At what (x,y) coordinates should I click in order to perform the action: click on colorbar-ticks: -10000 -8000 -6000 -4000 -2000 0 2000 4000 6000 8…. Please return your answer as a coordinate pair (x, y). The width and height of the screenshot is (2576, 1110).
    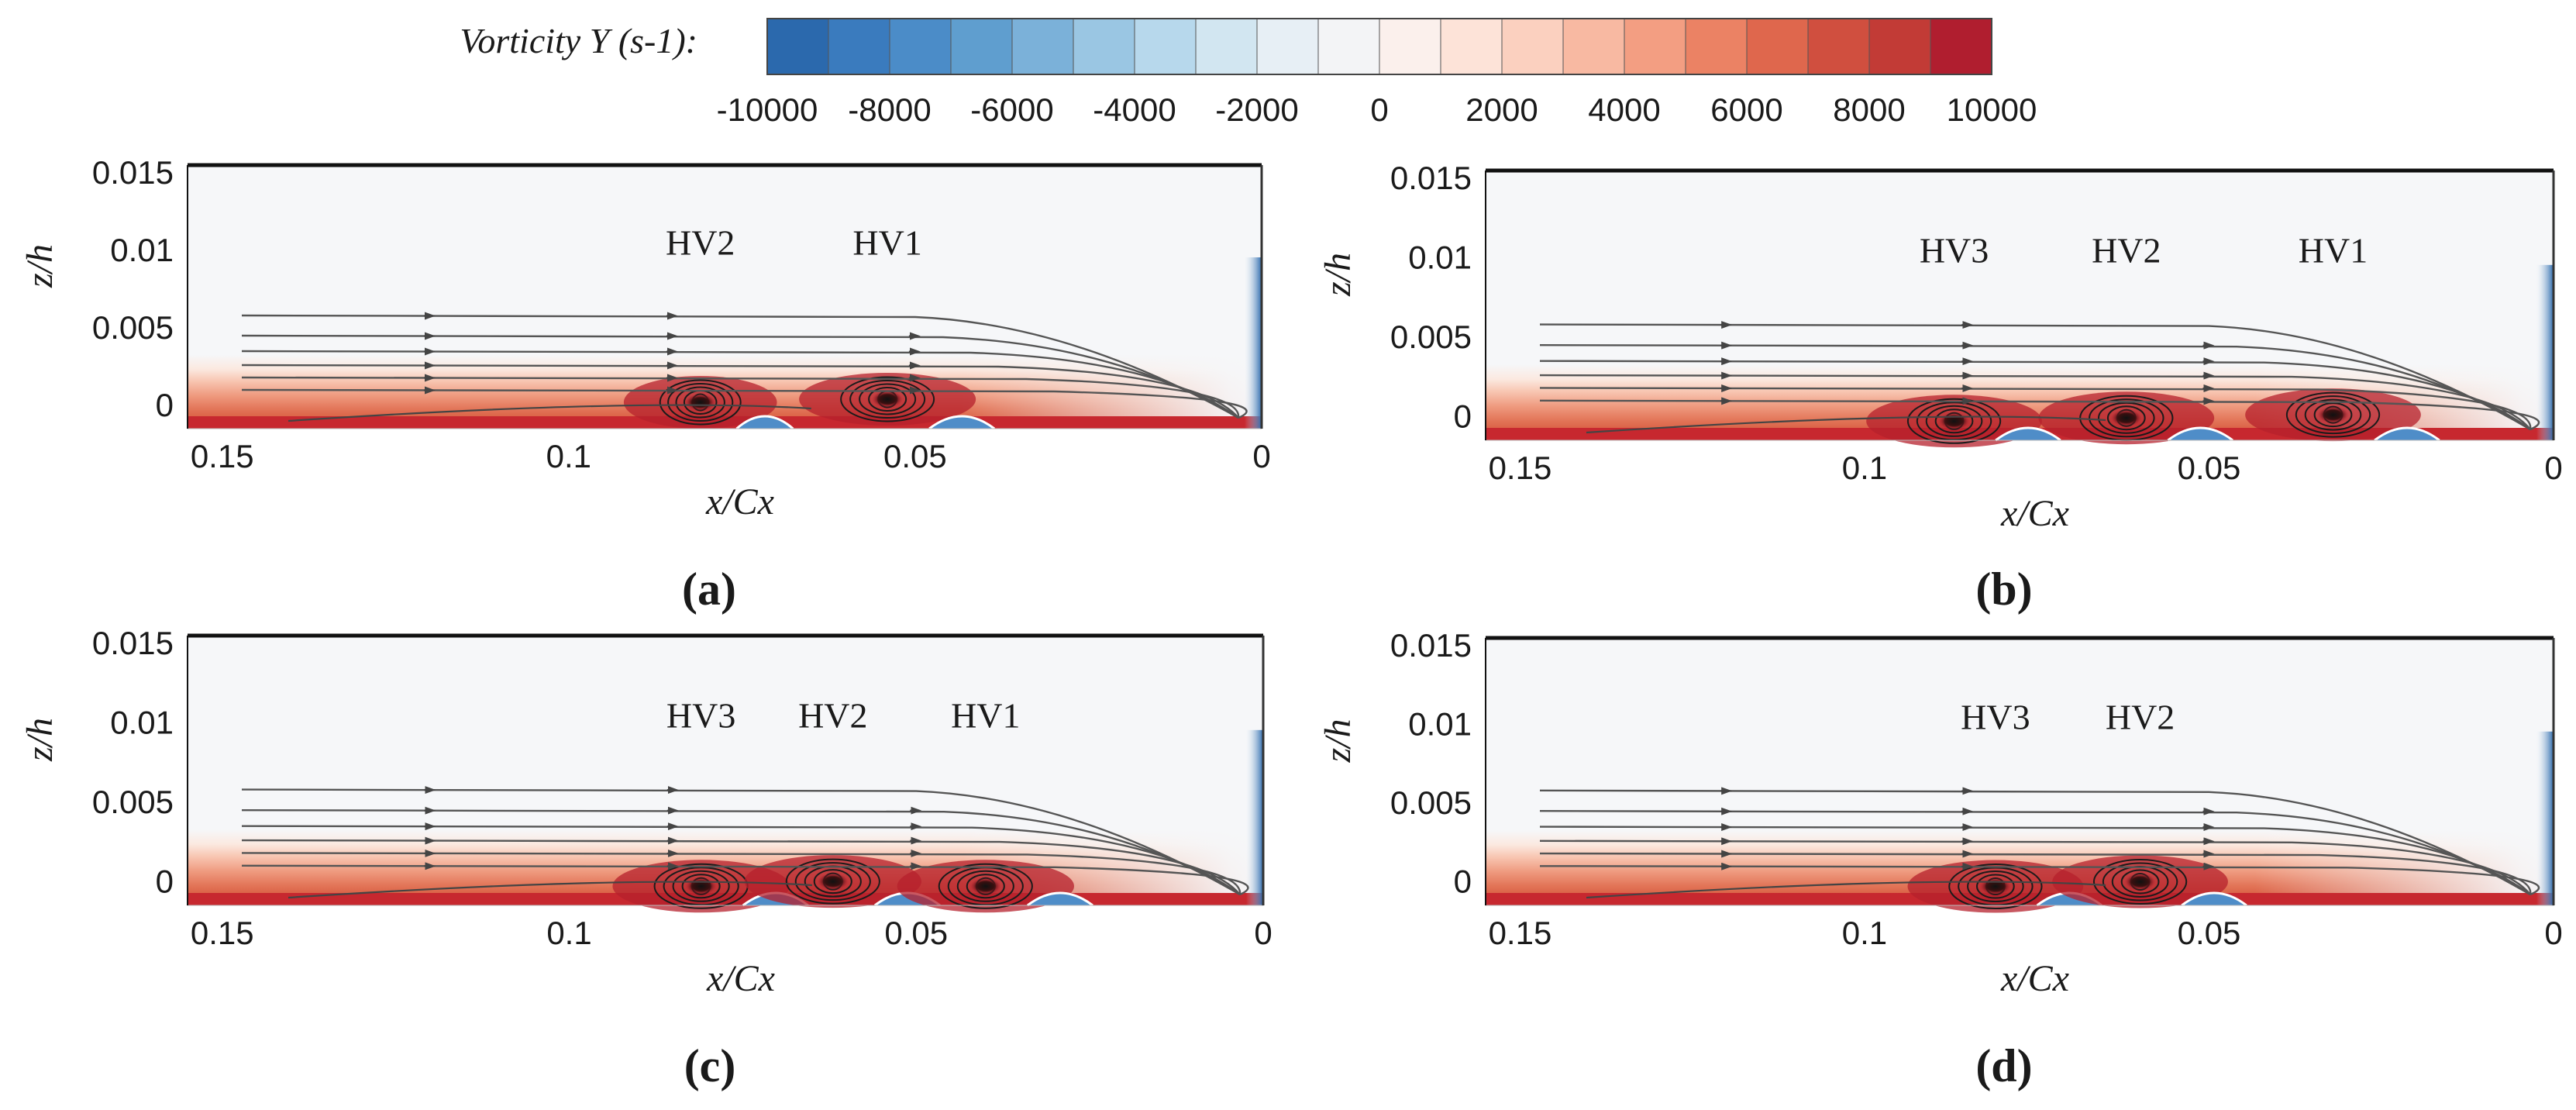
    Looking at the image, I should click on (1377, 109).